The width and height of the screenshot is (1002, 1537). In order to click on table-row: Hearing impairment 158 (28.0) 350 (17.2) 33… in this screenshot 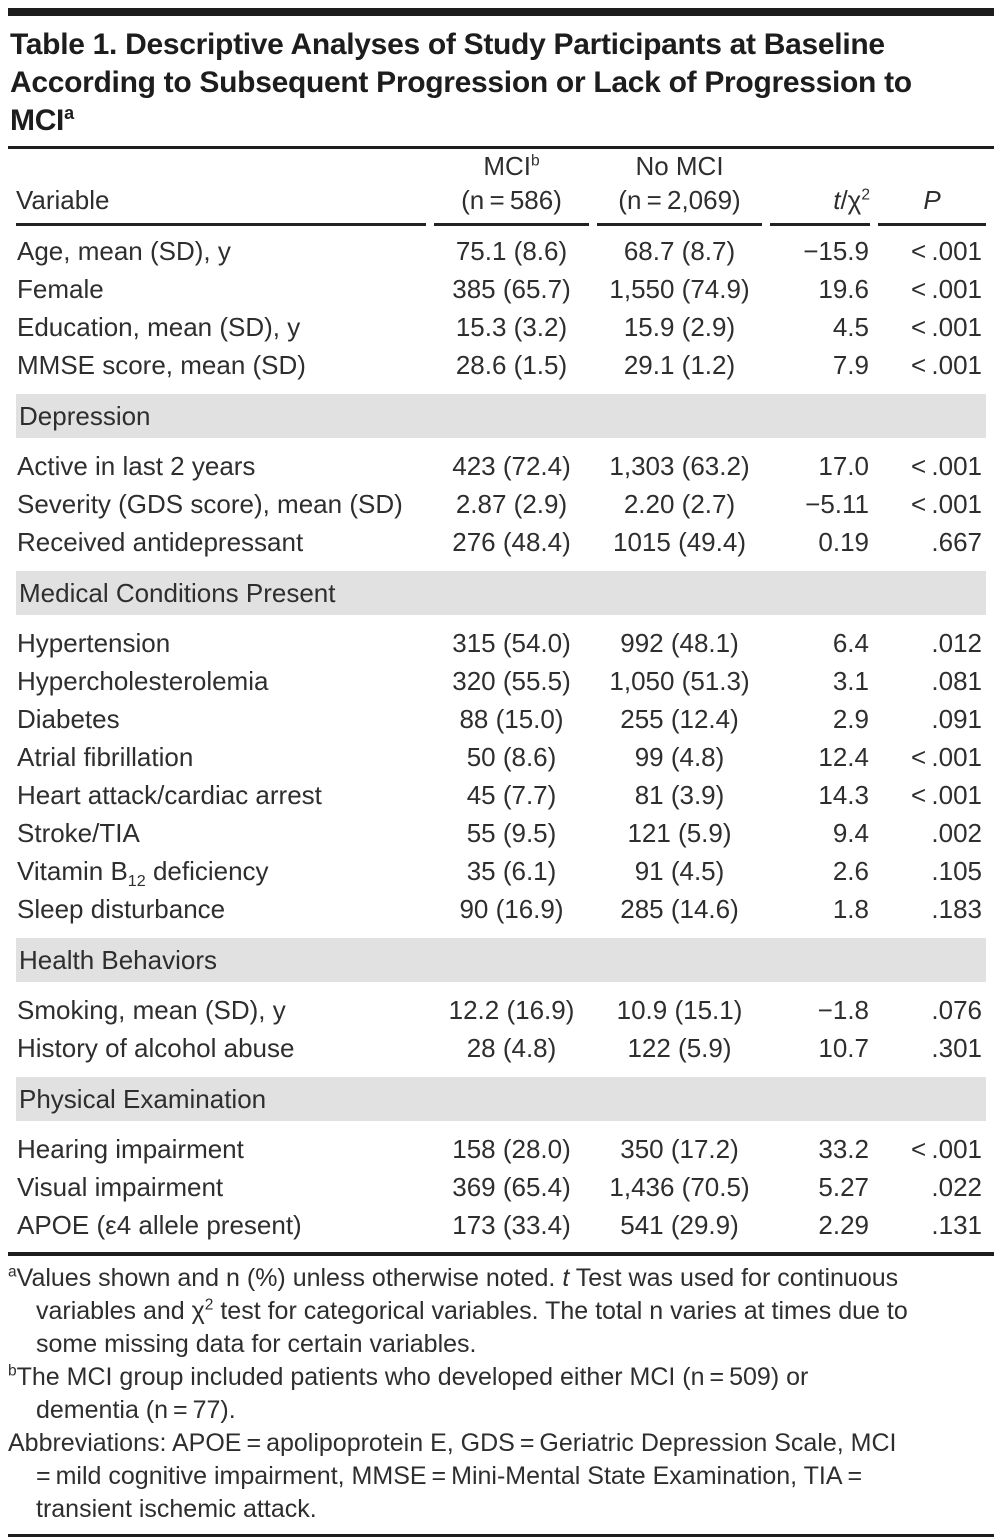, I will do `click(501, 1149)`.